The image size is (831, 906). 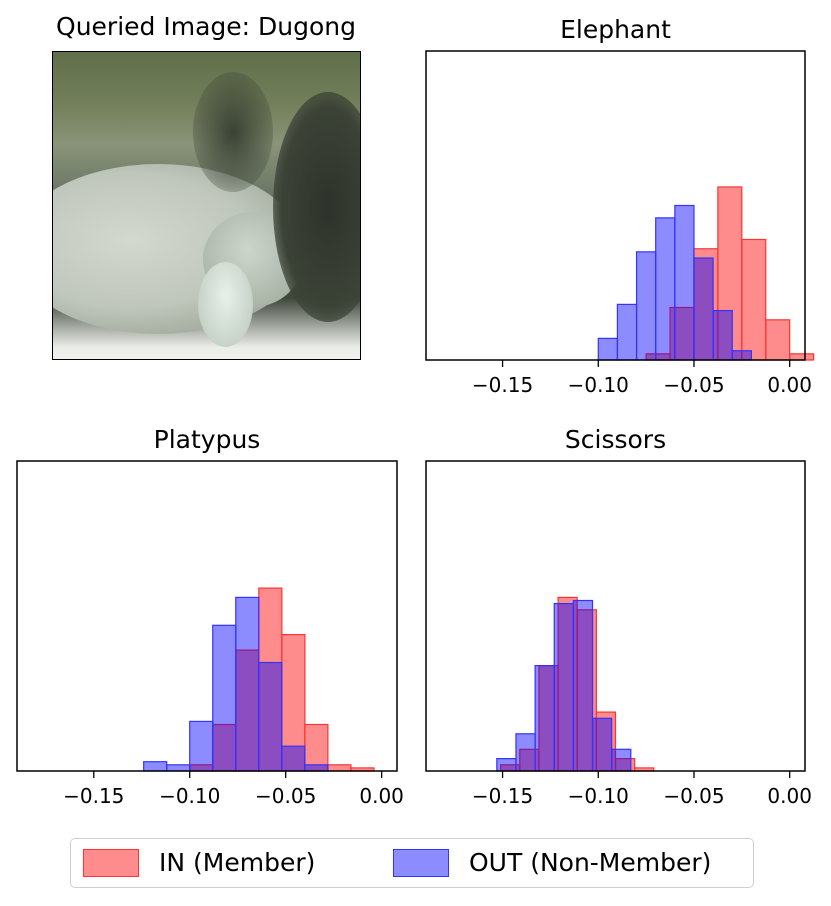 What do you see at coordinates (421, 862) in the screenshot?
I see `legend-swatch-out` at bounding box center [421, 862].